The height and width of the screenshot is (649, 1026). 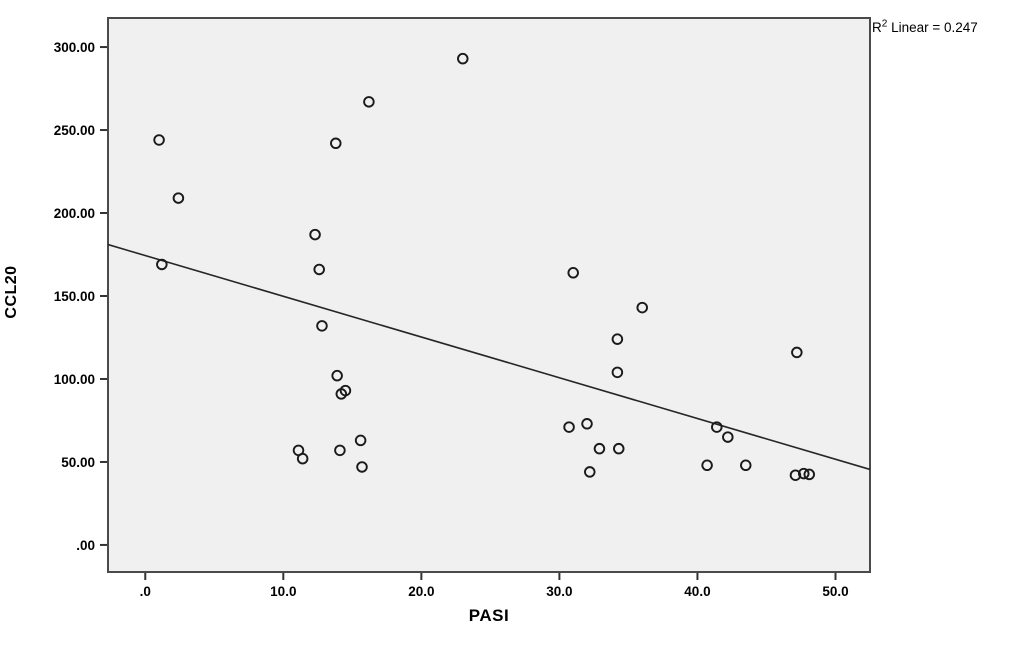 I want to click on x-axis-title: PASI, so click(x=489, y=615).